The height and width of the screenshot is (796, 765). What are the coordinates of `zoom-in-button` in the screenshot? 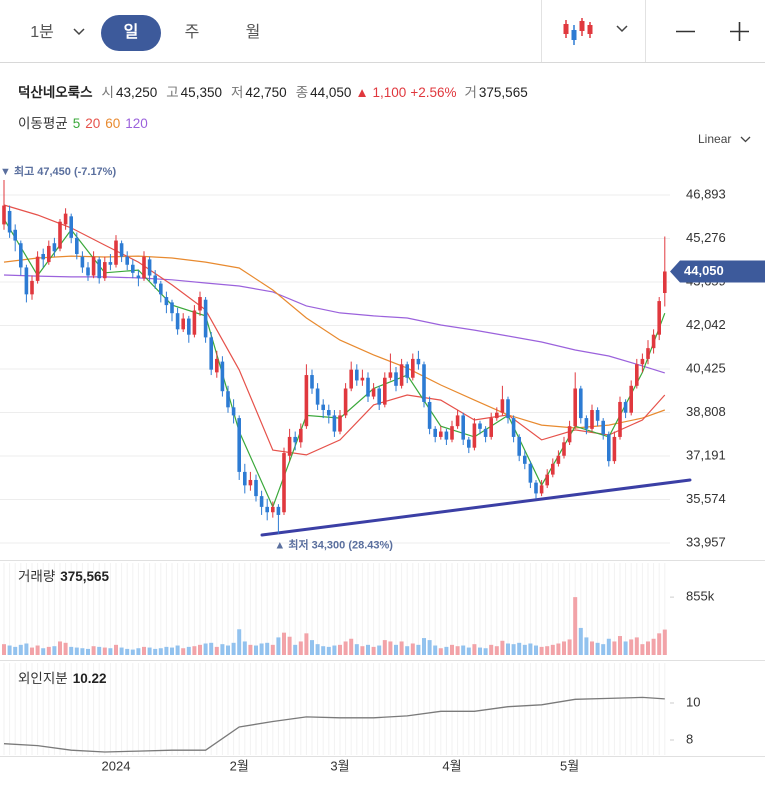 It's located at (739, 31).